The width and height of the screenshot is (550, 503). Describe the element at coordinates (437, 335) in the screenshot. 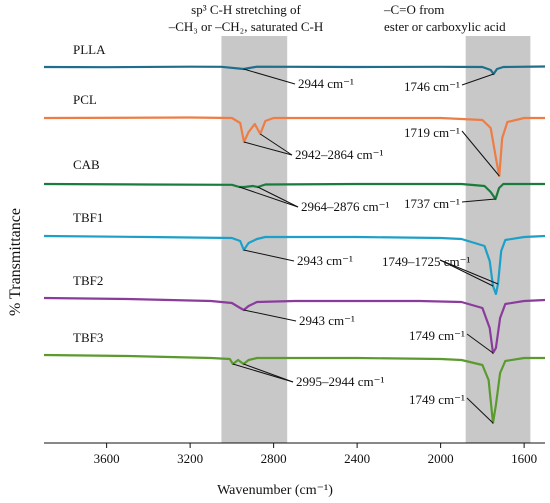

I see `annotation-10: 1749 cm⁻¹` at that location.